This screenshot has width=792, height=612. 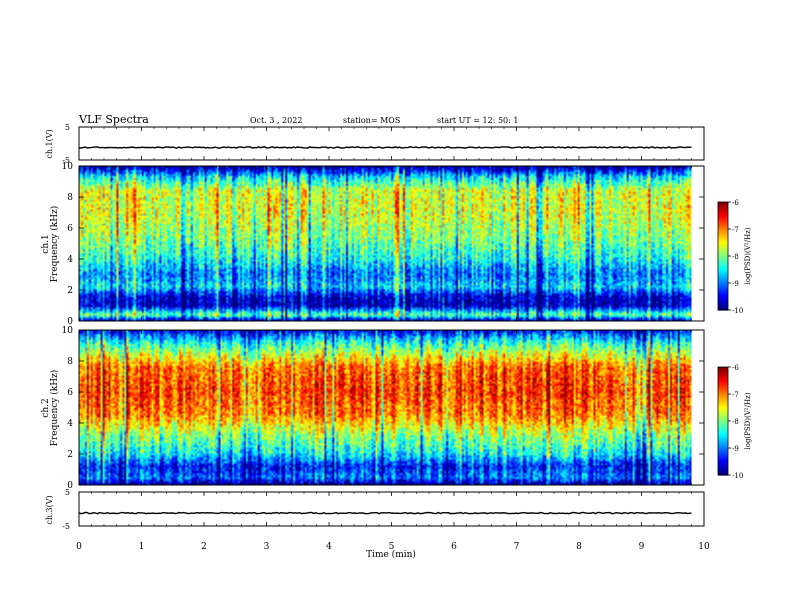 I want to click on spec2-channel-label: ch.2, so click(x=46, y=407).